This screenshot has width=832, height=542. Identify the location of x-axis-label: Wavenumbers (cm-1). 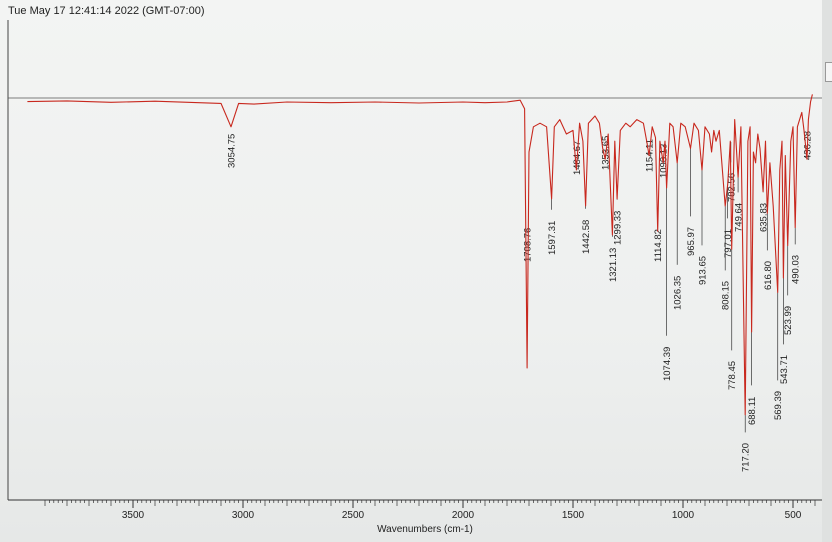
(425, 529).